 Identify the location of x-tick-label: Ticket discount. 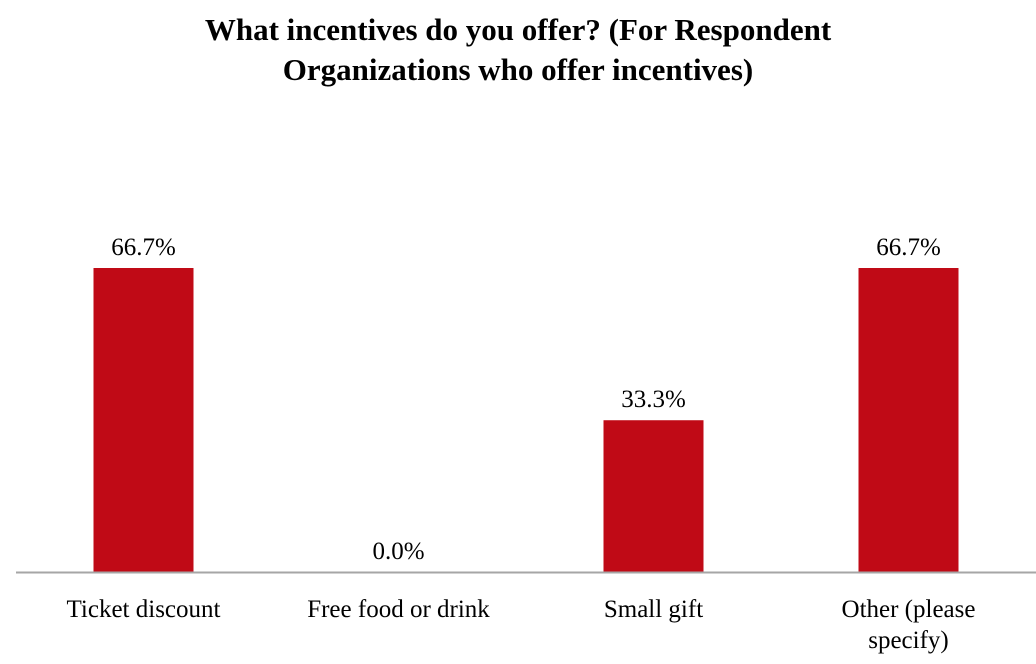
(144, 609).